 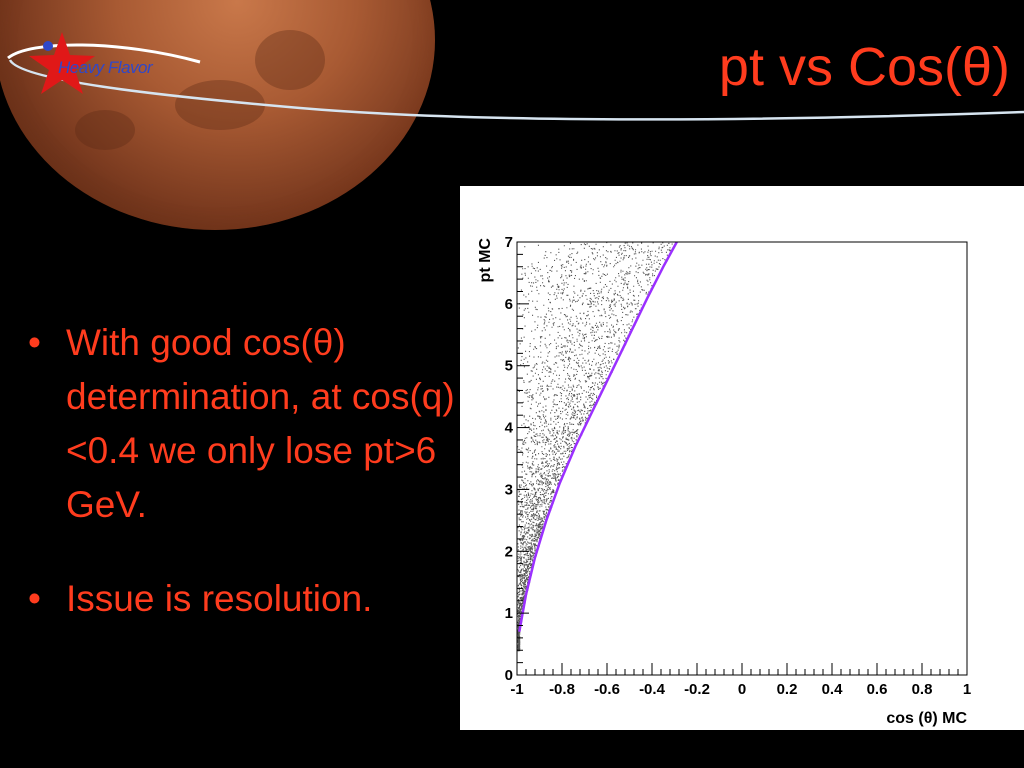 What do you see at coordinates (607, 689) in the screenshot?
I see `x-tick-label: -0.6` at bounding box center [607, 689].